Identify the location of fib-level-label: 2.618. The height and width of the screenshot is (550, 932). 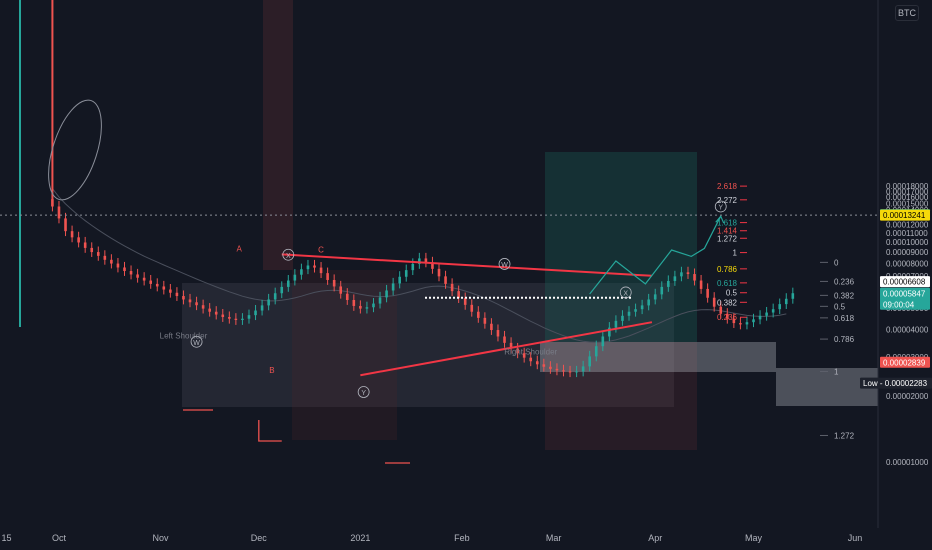
(727, 186).